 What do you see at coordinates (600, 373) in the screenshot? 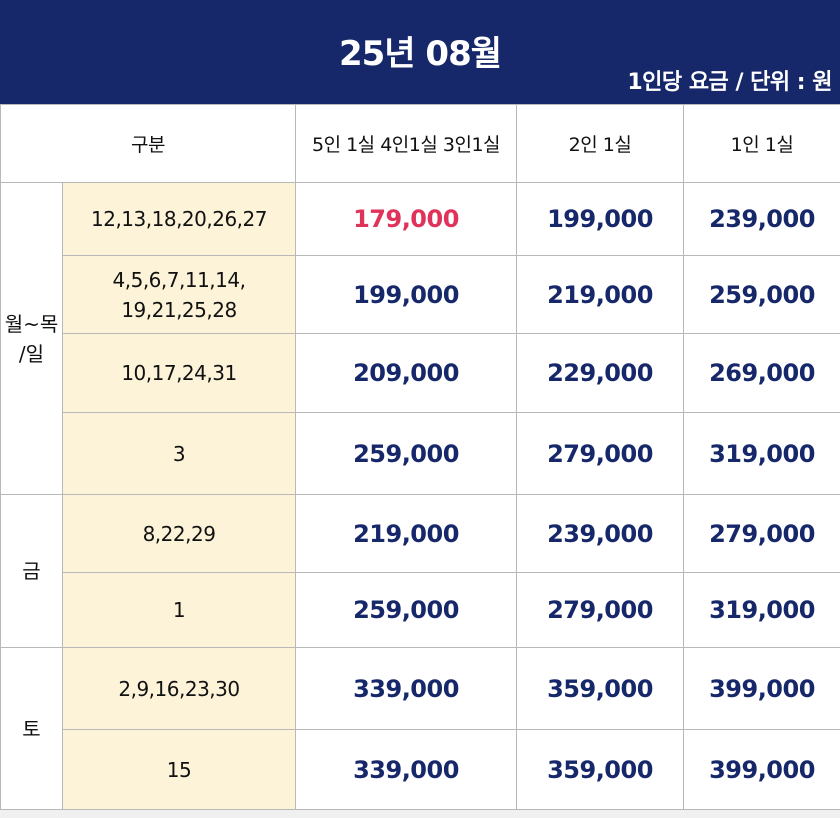
I see `price-cell: 229,000` at bounding box center [600, 373].